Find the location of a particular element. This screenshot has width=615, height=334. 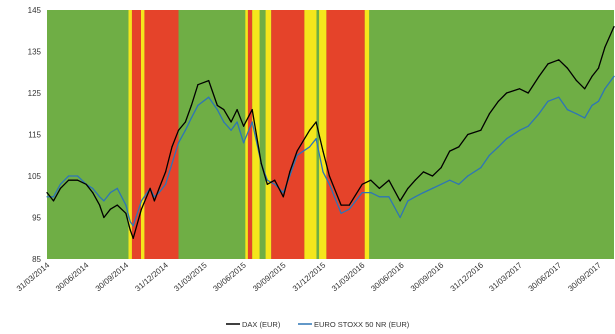

legend-label-euro-stoxx-50: EURO STOXX 50 NR (EUR) is located at coordinates (362, 324).